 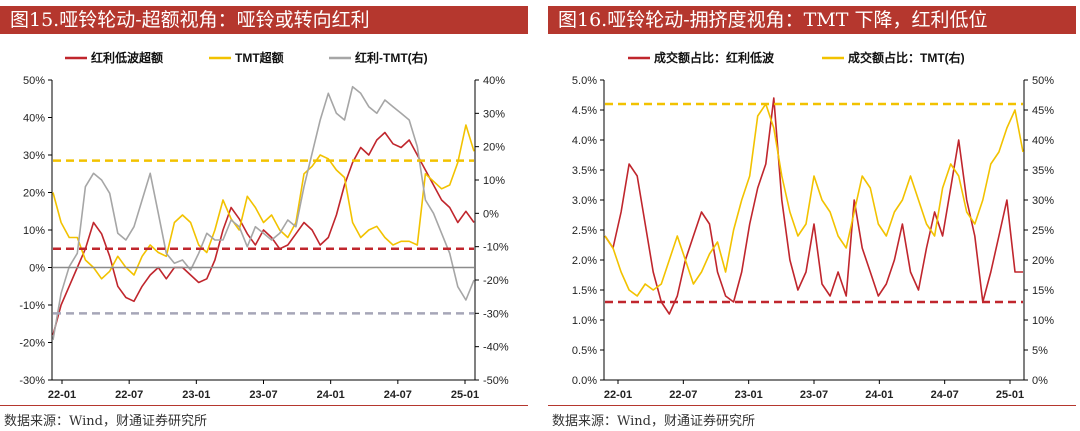 I want to click on y-left-tick-label: -10%, so click(x=32, y=306).